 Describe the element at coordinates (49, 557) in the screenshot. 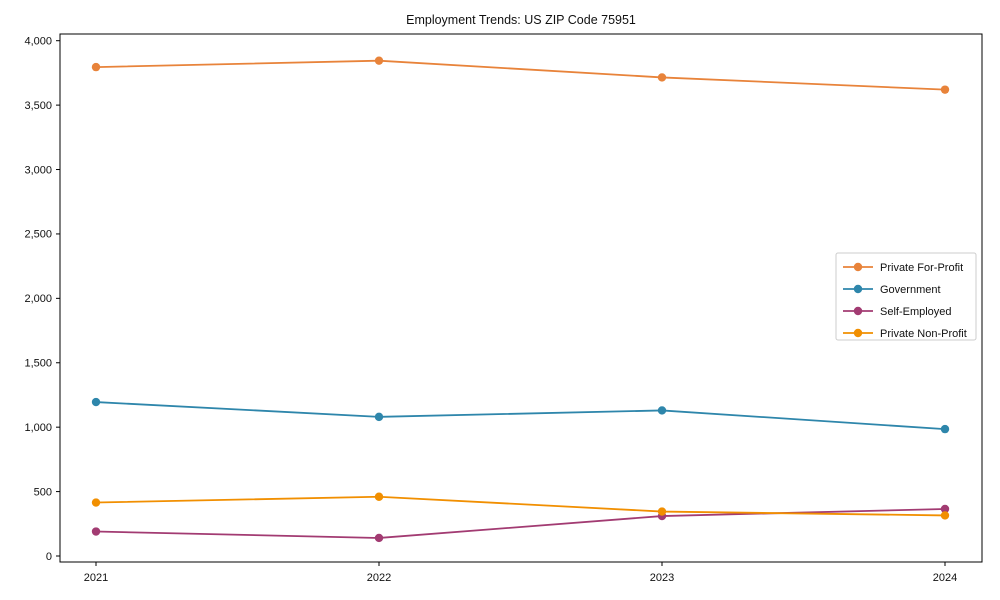

I see `y-tick-label: 0` at that location.